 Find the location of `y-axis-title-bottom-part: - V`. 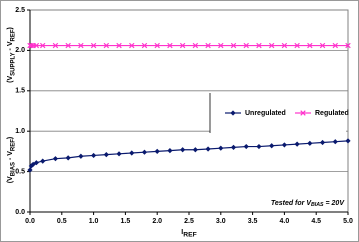

y-axis-title-bottom-part: - V is located at coordinates (10, 156).